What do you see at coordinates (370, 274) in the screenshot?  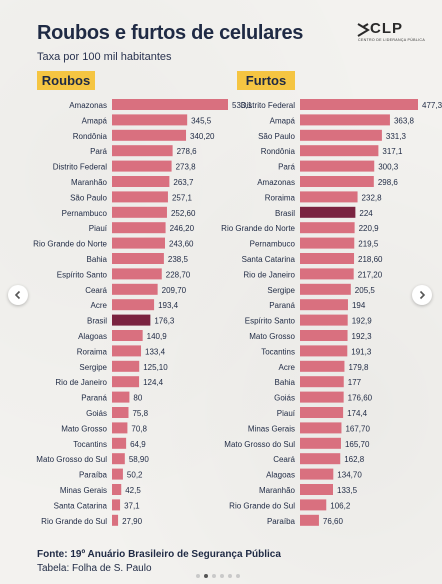 I see `furtos-value-label: 217,20` at bounding box center [370, 274].